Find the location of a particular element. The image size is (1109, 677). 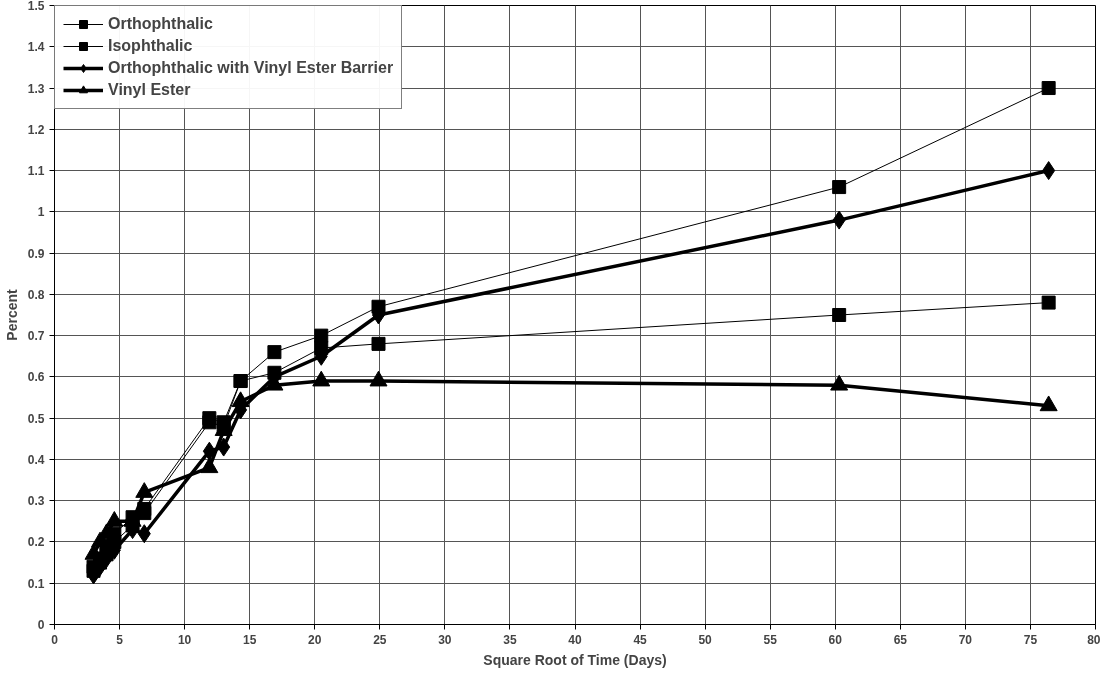

x-tick-label: 55 is located at coordinates (770, 639).